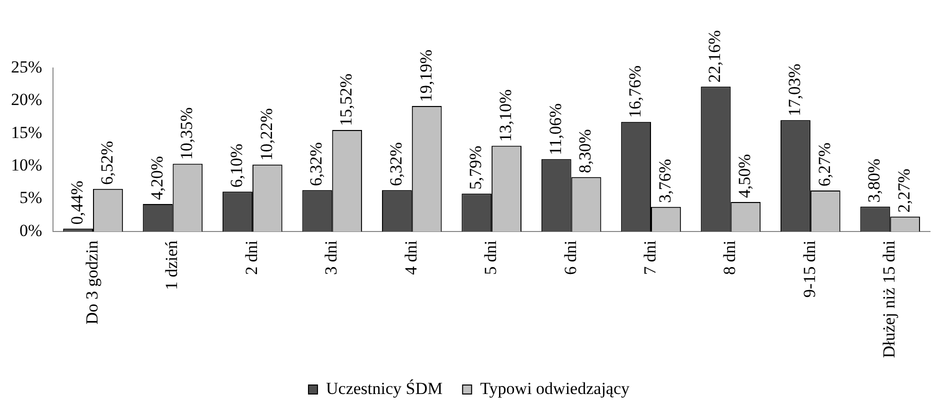 This screenshot has height=415, width=948. What do you see at coordinates (664, 180) in the screenshot?
I see `data-label: 3,76%` at bounding box center [664, 180].